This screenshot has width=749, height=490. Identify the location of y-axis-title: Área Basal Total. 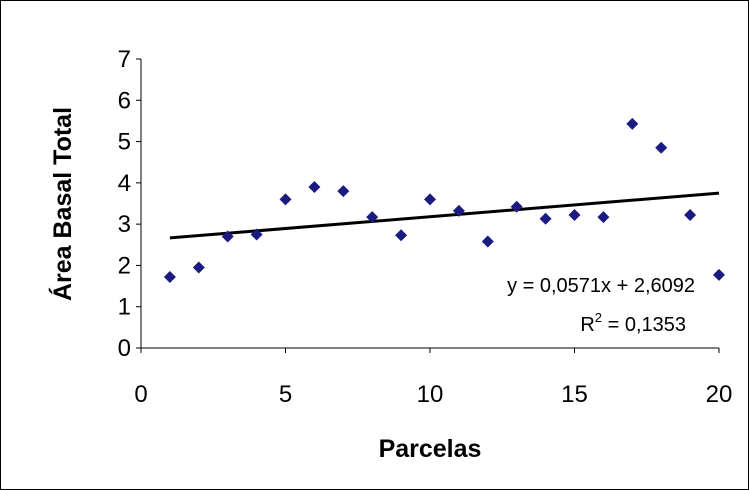
(62, 204).